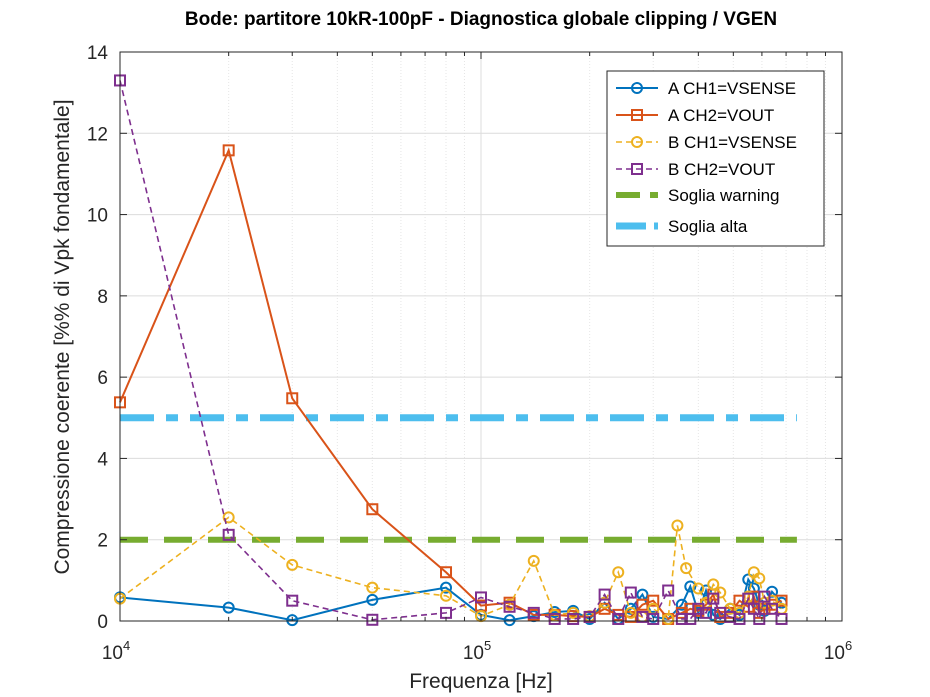 Image resolution: width=930 pixels, height=697 pixels. What do you see at coordinates (102, 378) in the screenshot?
I see `y-tick-label: 6` at bounding box center [102, 378].